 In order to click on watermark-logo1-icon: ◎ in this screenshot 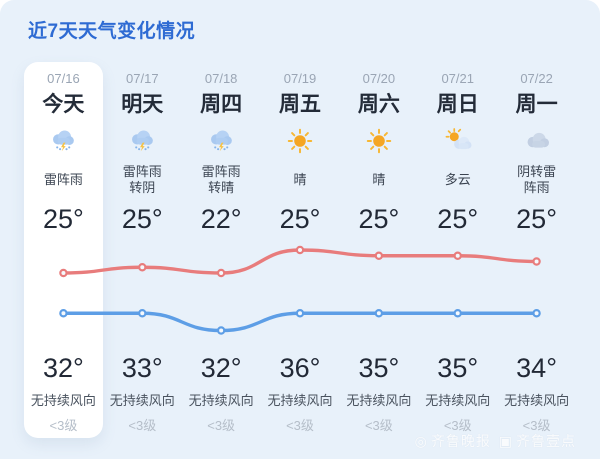, I will do `click(421, 441)`.